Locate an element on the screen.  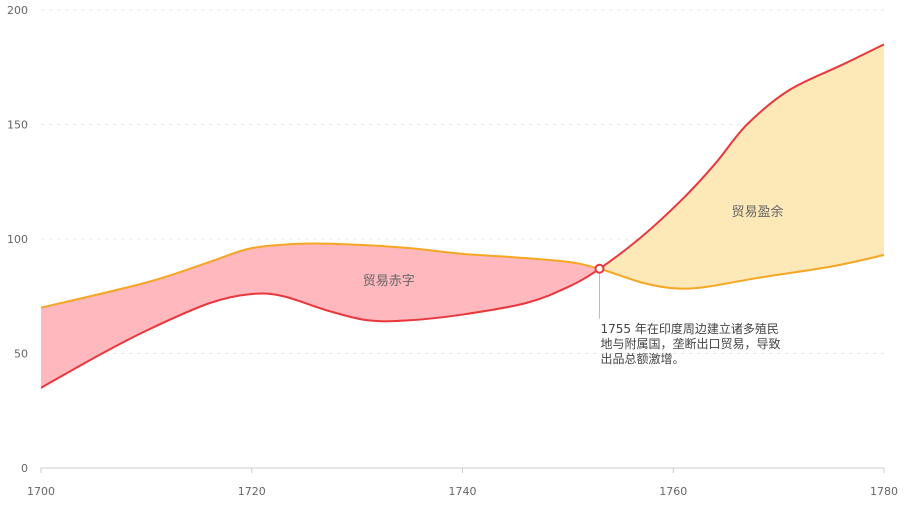
x-tick-label: 1780 is located at coordinates (884, 491).